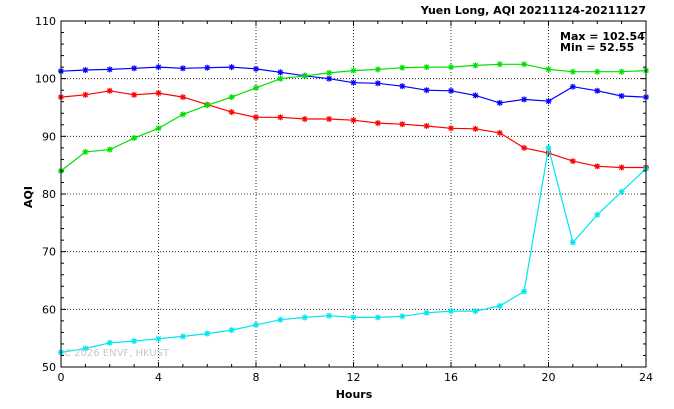 The width and height of the screenshot is (674, 409). I want to click on y-tick-label: 90, so click(49, 136).